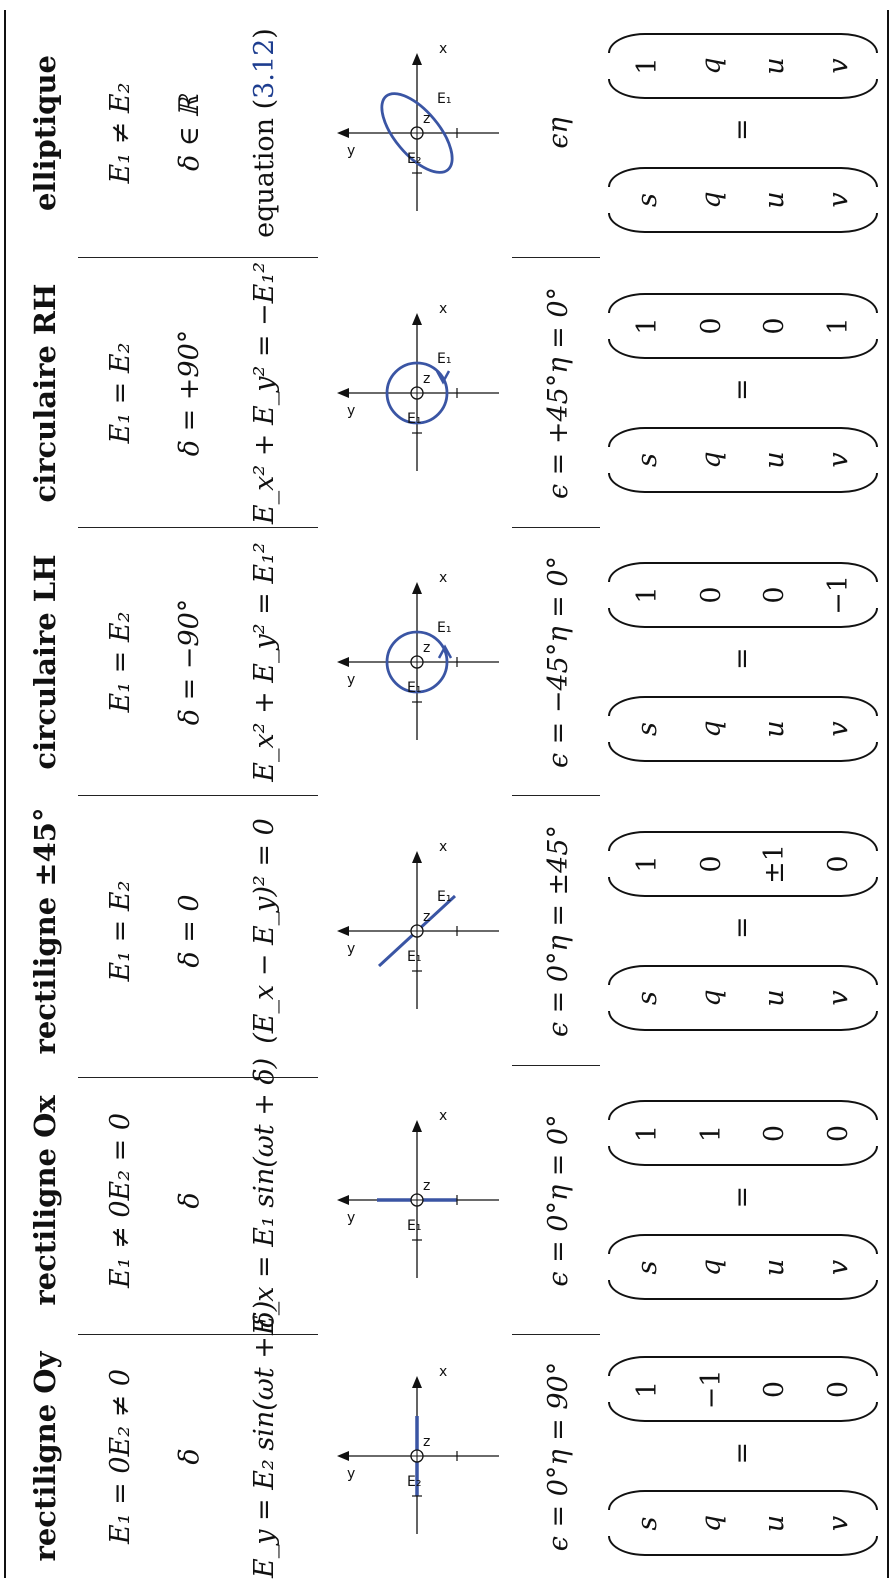  I want to click on stokes-value: q, so click(711, 66).